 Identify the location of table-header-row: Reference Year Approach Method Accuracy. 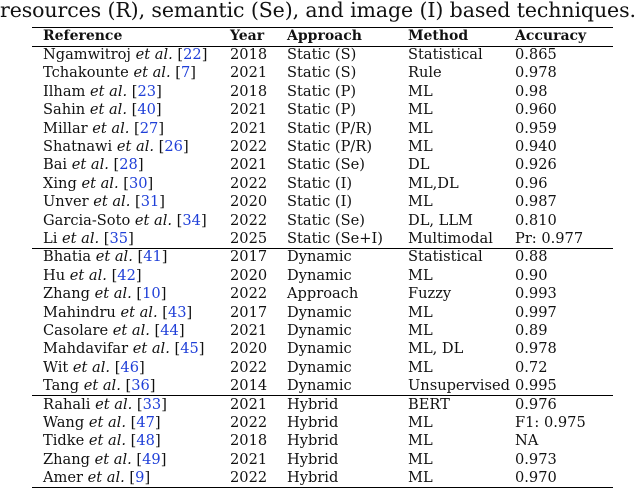
(320, 36).